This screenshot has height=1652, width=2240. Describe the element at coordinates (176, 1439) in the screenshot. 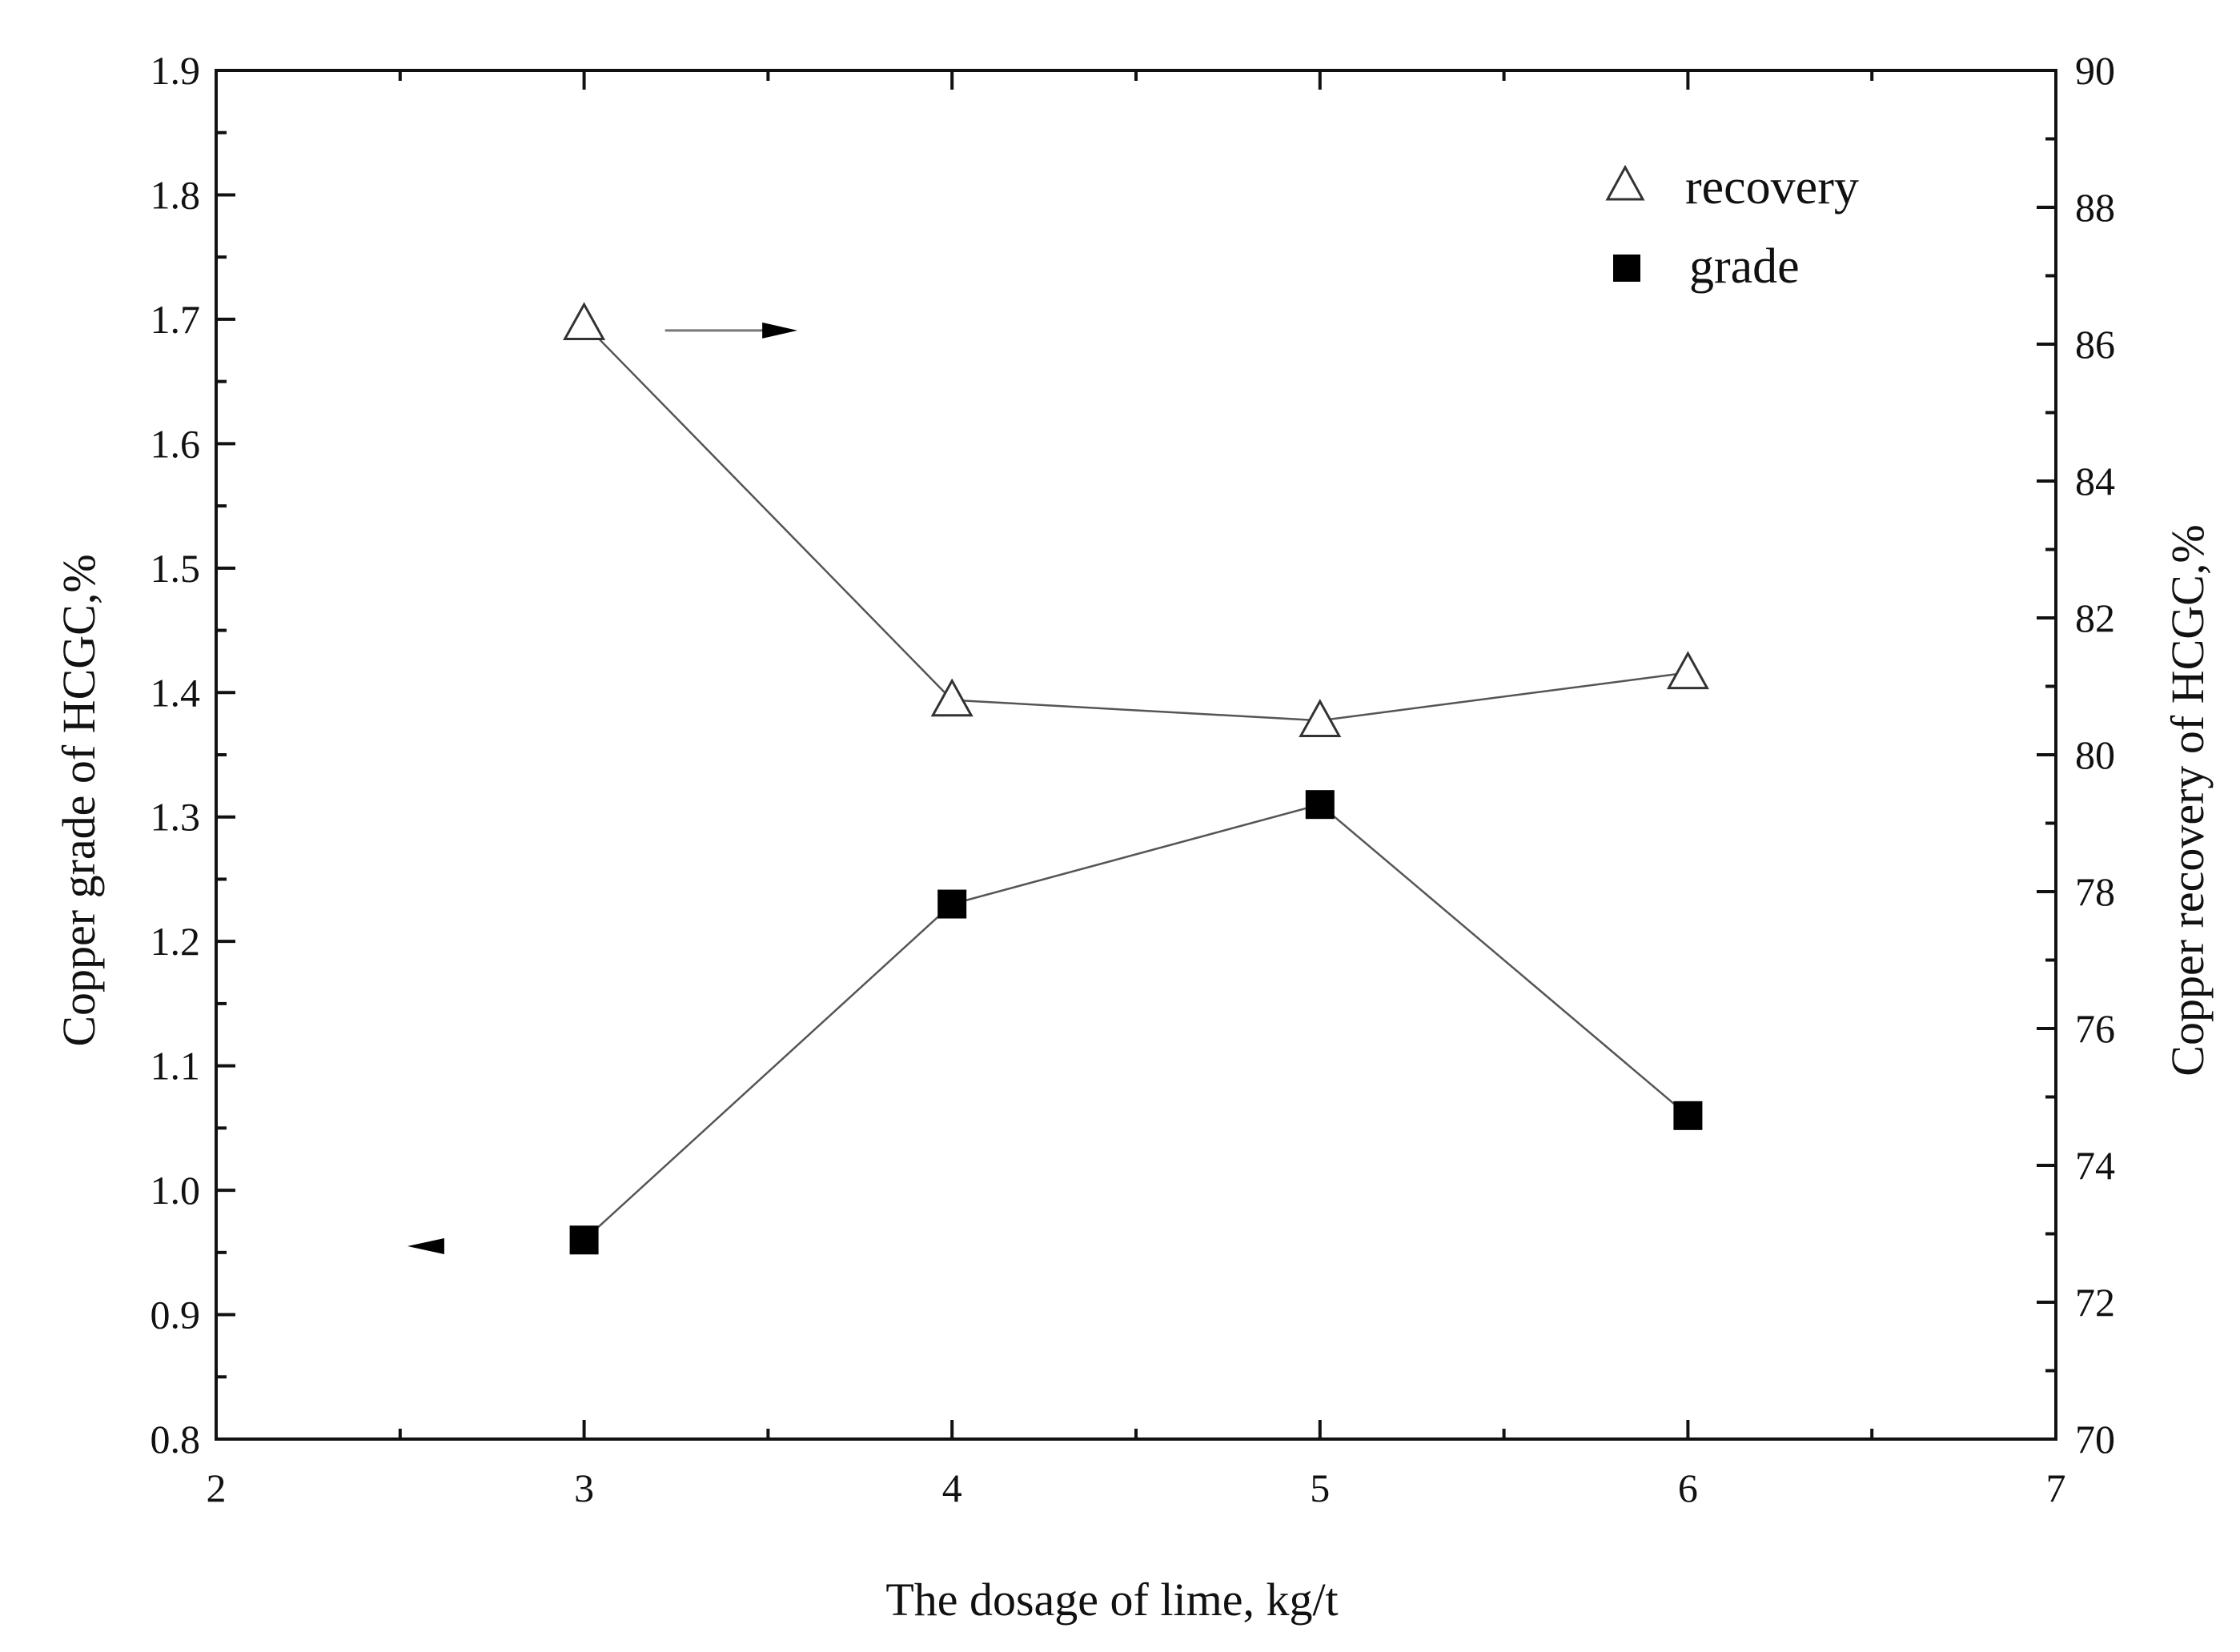

I see `y-left-tick-label: 0.8` at that location.